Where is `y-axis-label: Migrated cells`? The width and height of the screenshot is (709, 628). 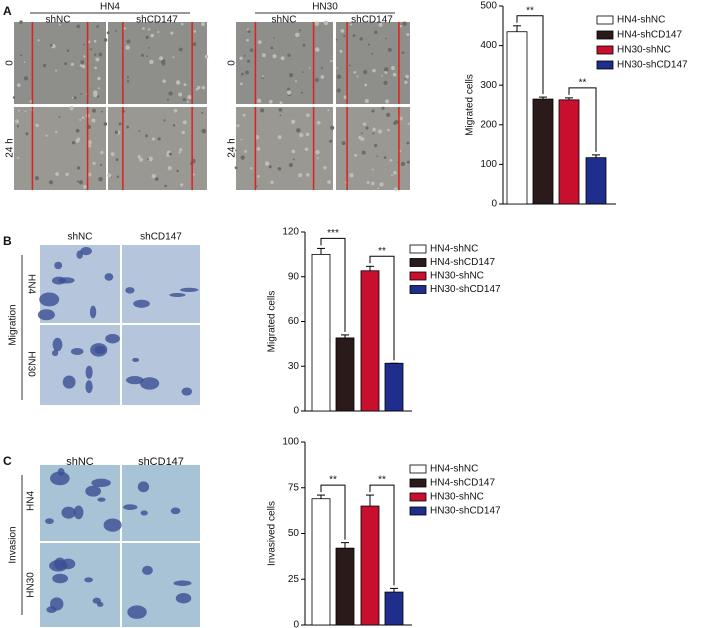
y-axis-label: Migrated cells is located at coordinates (470, 105).